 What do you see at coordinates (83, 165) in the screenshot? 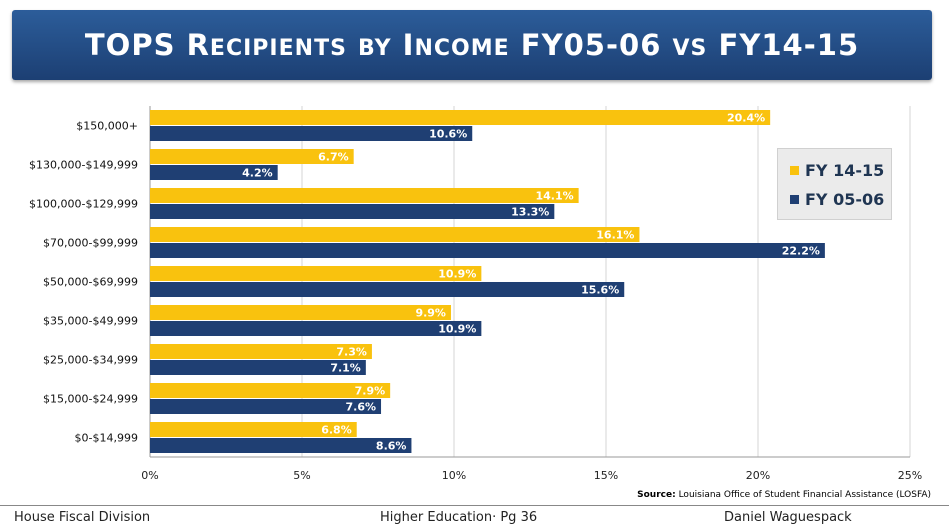
I see `category-label: $130,000-$149,999` at bounding box center [83, 165].